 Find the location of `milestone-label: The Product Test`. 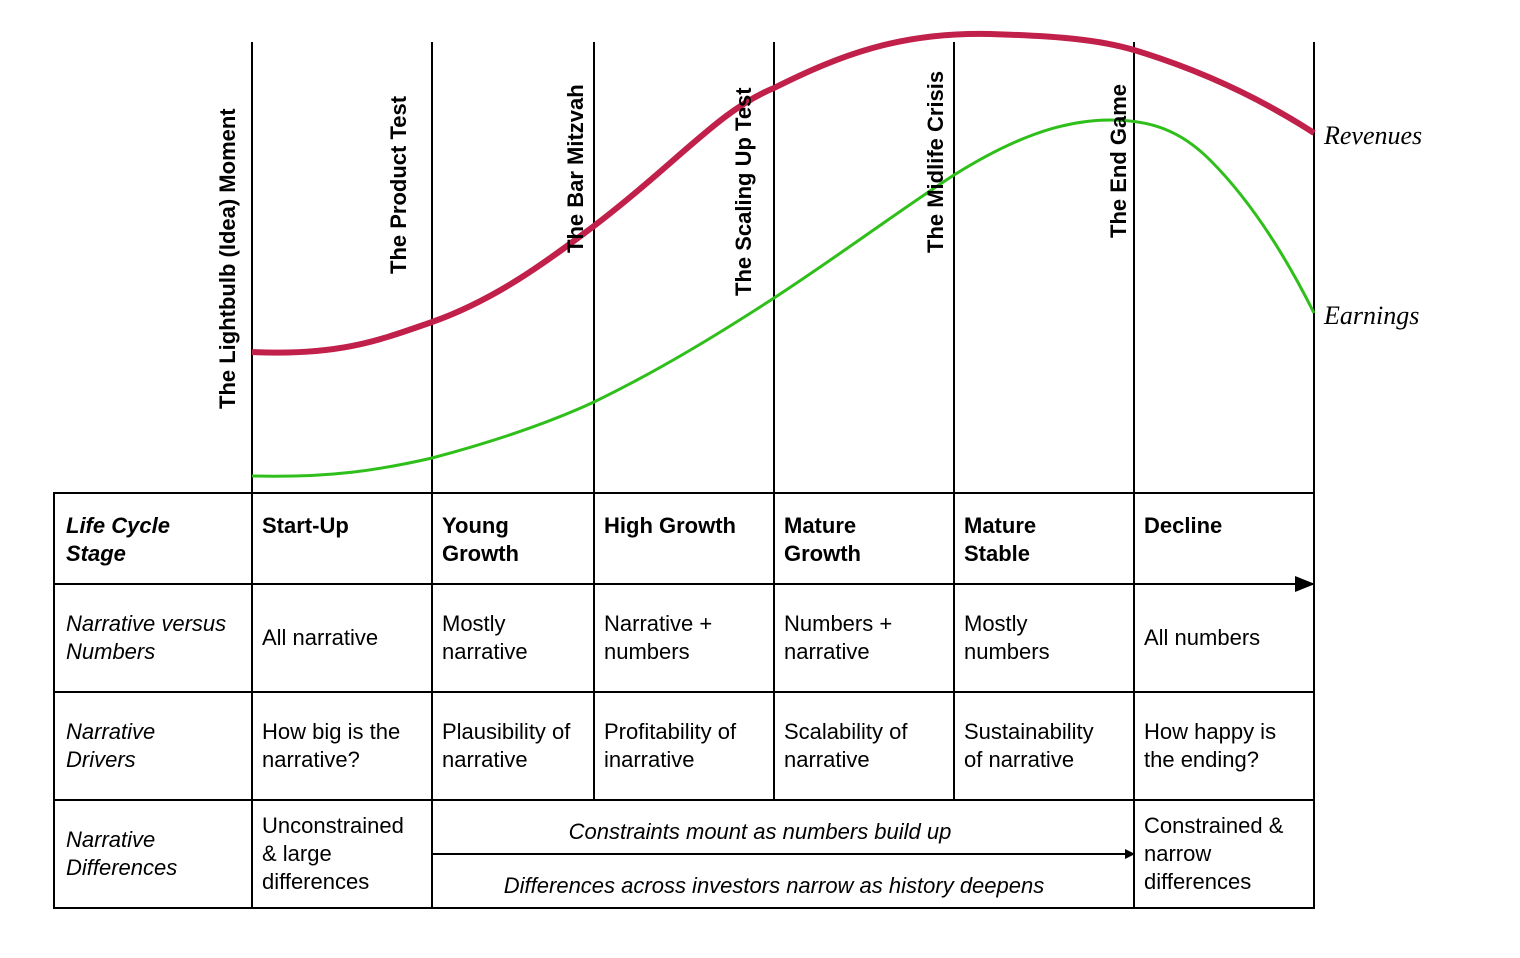

milestone-label: The Product Test is located at coordinates (398, 184).